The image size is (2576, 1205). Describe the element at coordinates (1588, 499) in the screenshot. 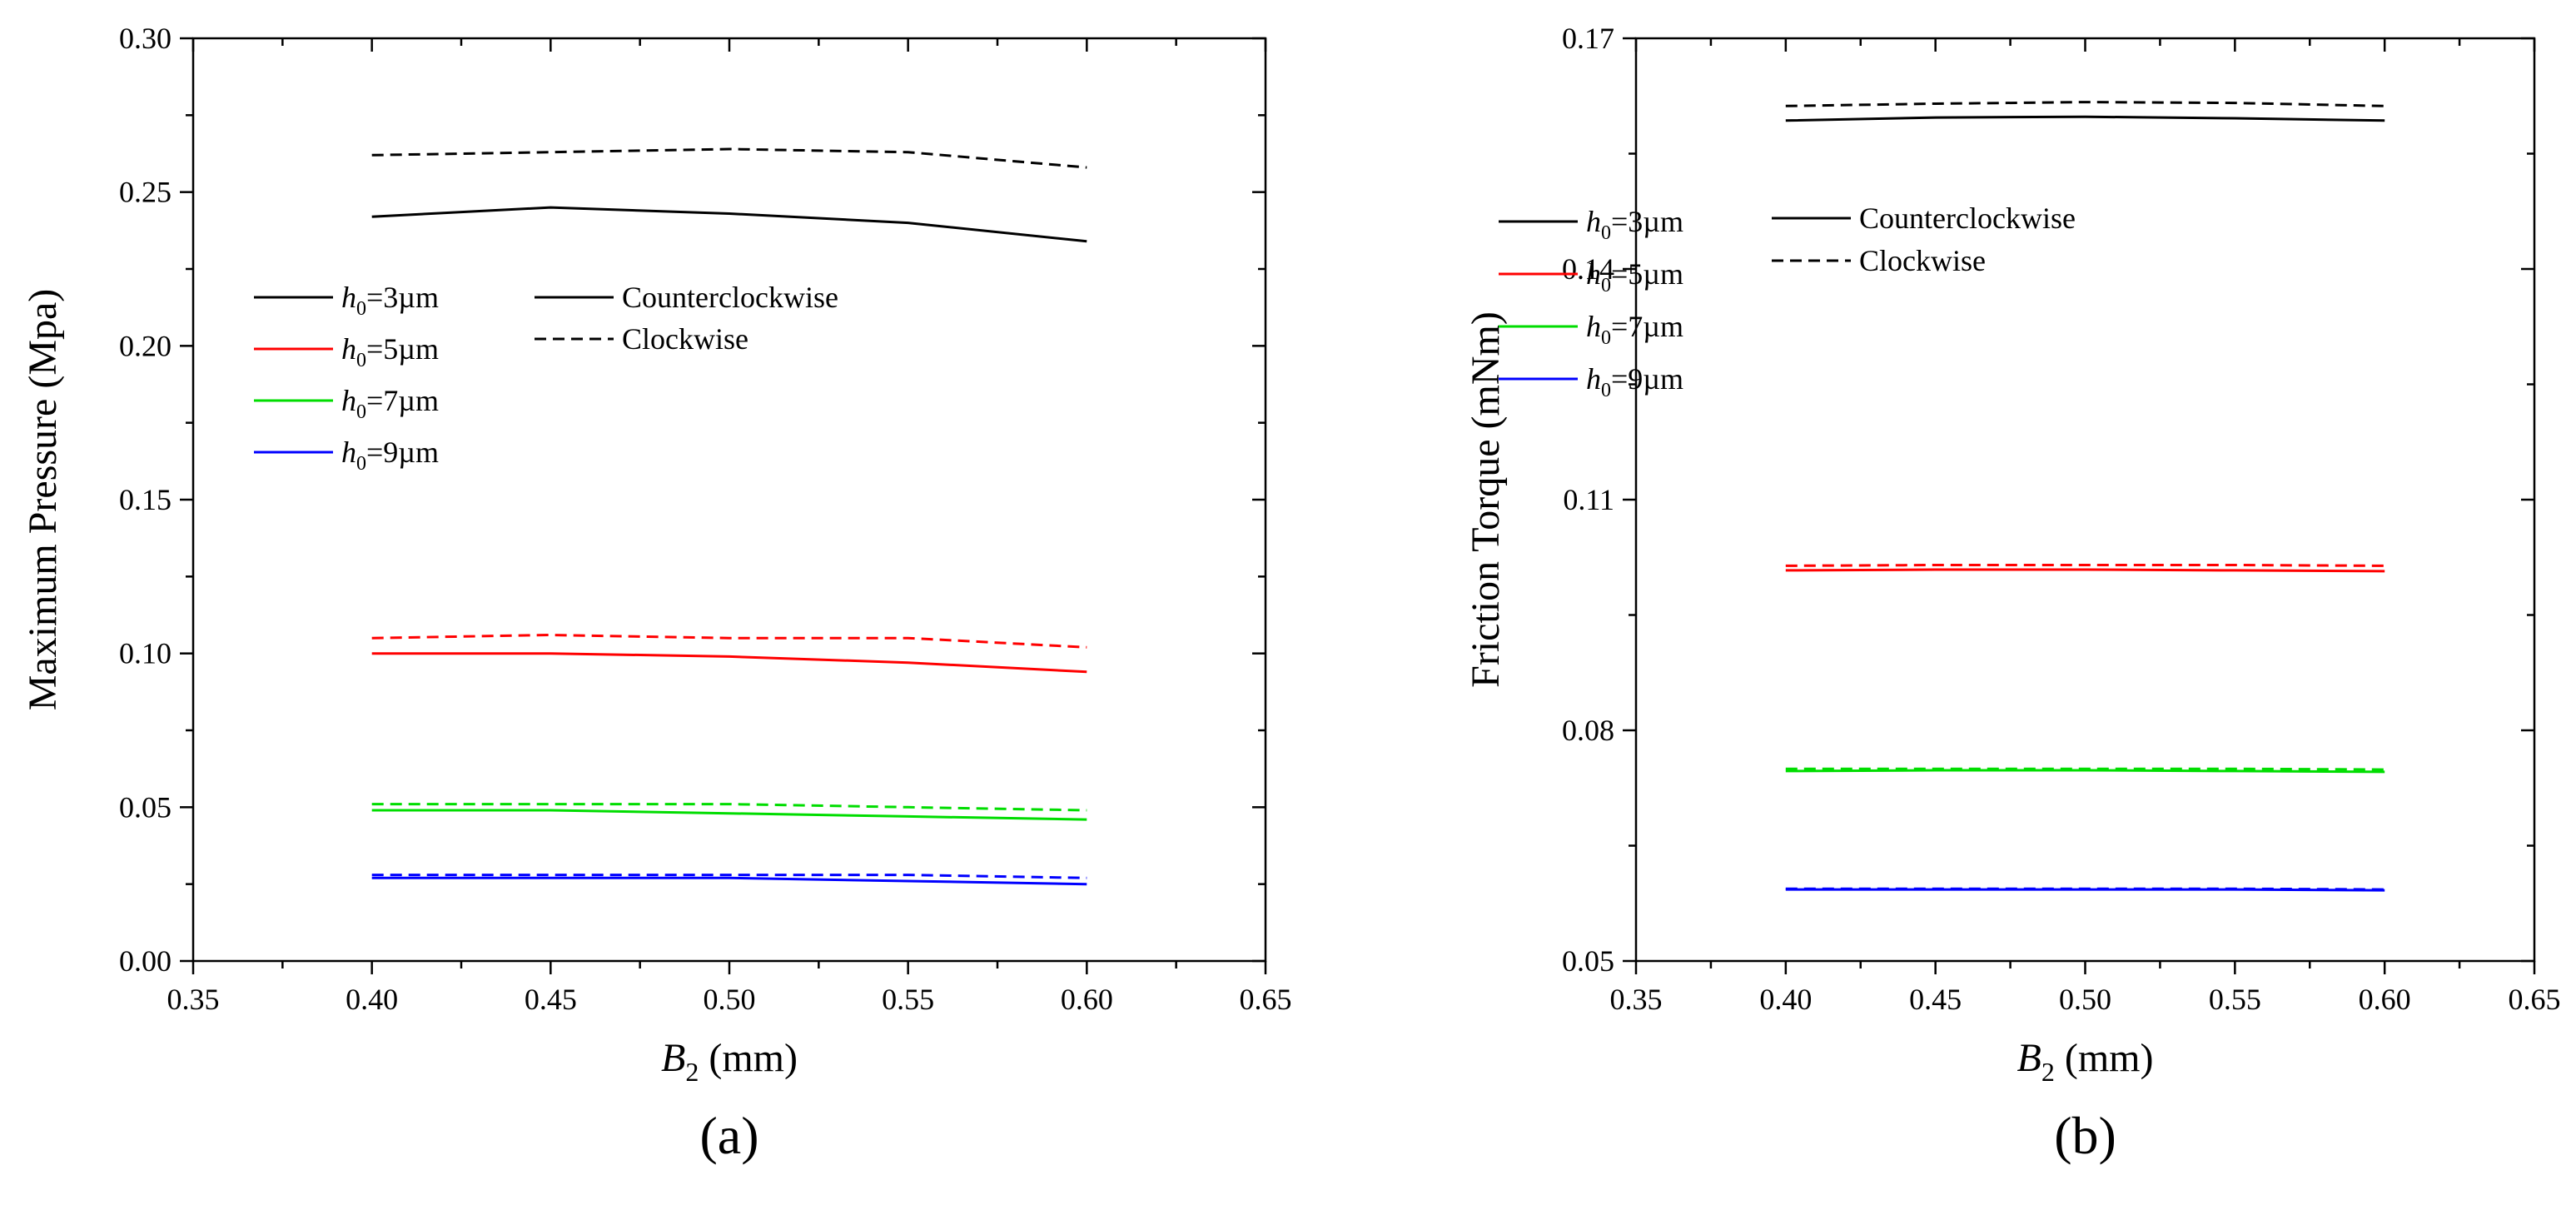

I see `y-tick-label: 0.11` at that location.